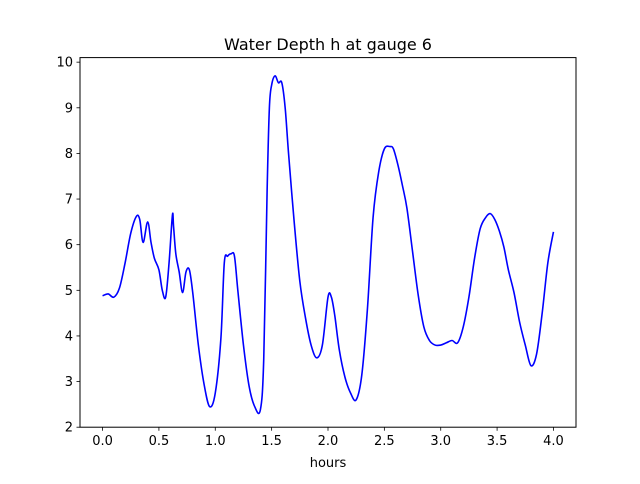 The image size is (640, 484). Describe the element at coordinates (69, 200) in the screenshot. I see `y-tick-label: 7` at that location.